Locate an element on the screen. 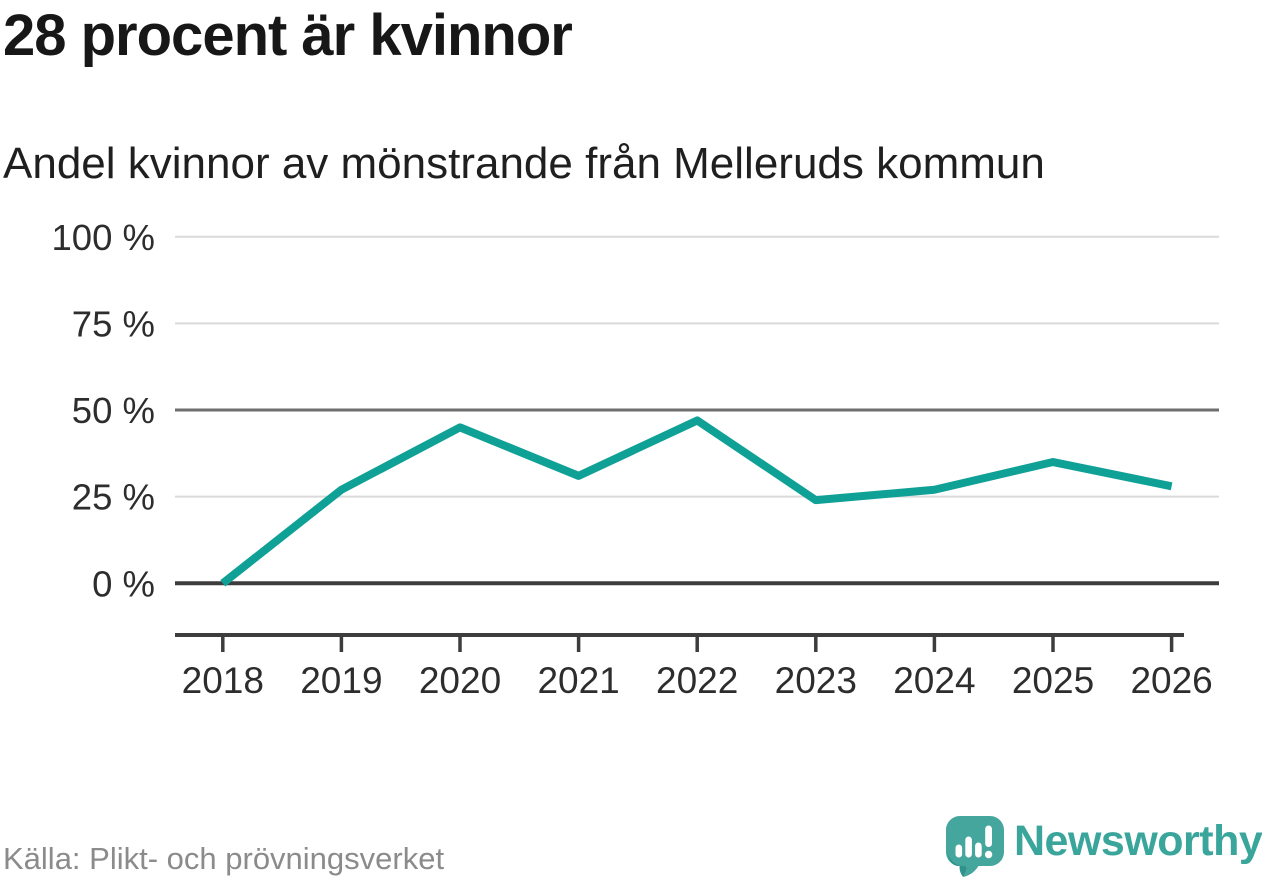 The image size is (1262, 879). x-tick-label-2026: 2026 is located at coordinates (1171, 680).